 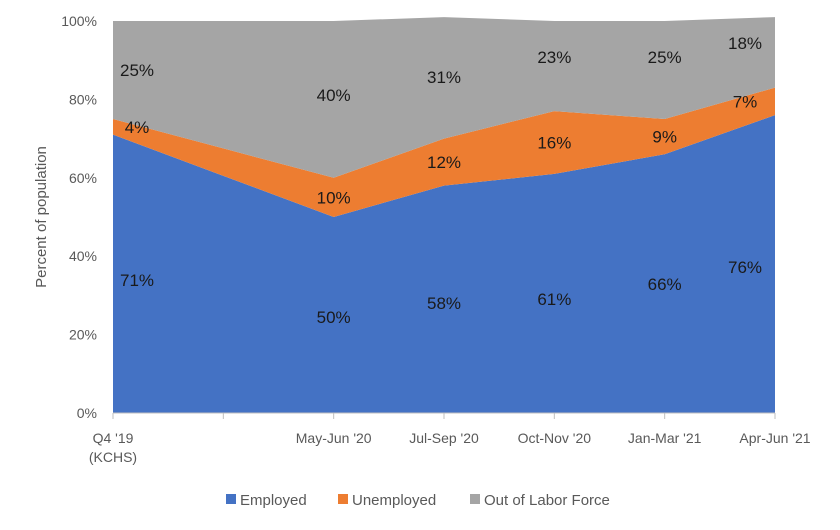 I want to click on x-tick-label: (KCHS), so click(x=113, y=457).